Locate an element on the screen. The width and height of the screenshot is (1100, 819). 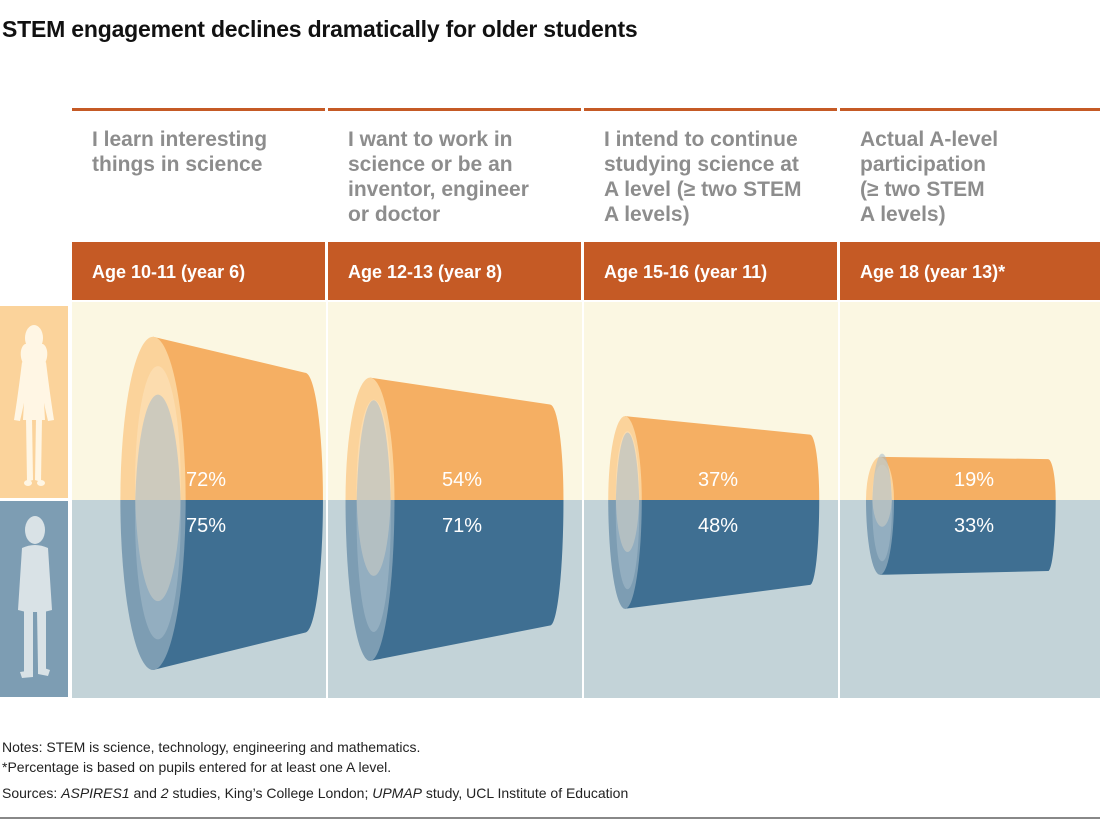
sources-kings: studies, King’s College London; is located at coordinates (270, 793).